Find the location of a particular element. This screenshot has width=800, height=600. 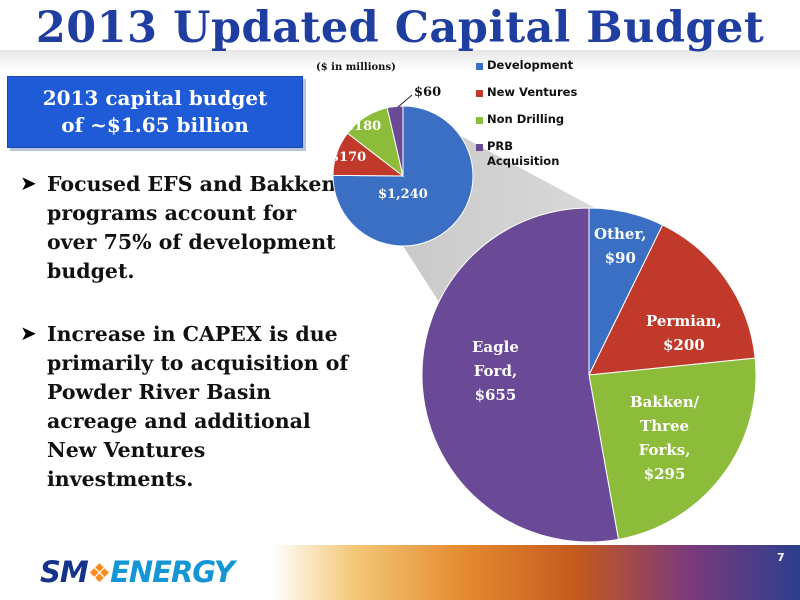

big-pie-label-eagle-ford: Eagle Ford, $655 is located at coordinates (495, 371).